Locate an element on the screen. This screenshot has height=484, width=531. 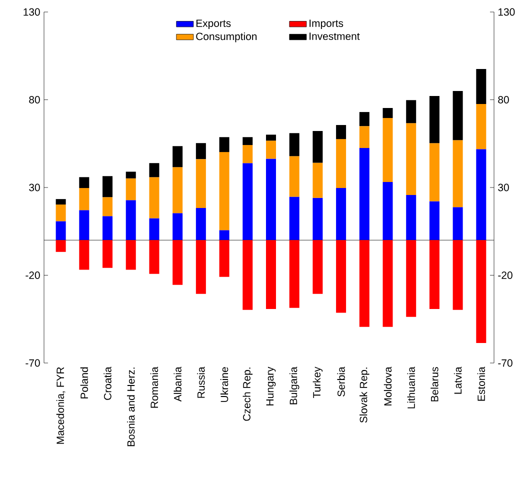
x-tick-label: Croatia is located at coordinates (108, 383).